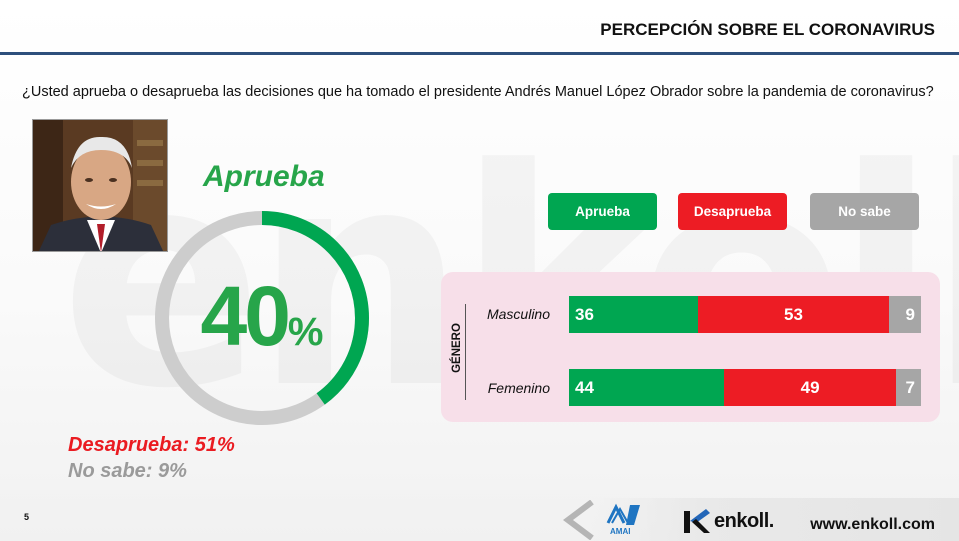  Describe the element at coordinates (810, 387) in the screenshot. I see `bar-femenino-disapprove: 49` at that location.